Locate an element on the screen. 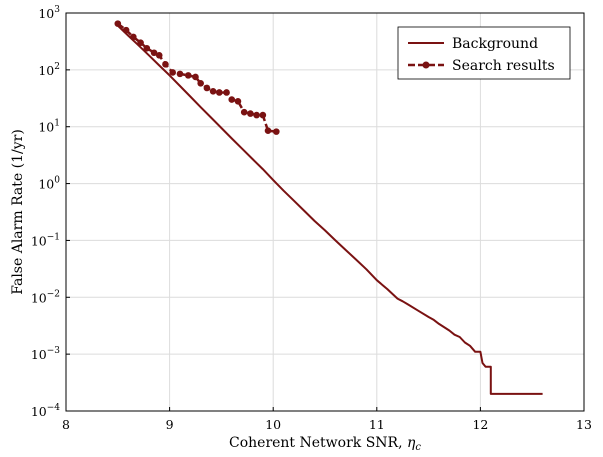  x-axis-label-text: Coherent Network SNR, is located at coordinates (318, 443).